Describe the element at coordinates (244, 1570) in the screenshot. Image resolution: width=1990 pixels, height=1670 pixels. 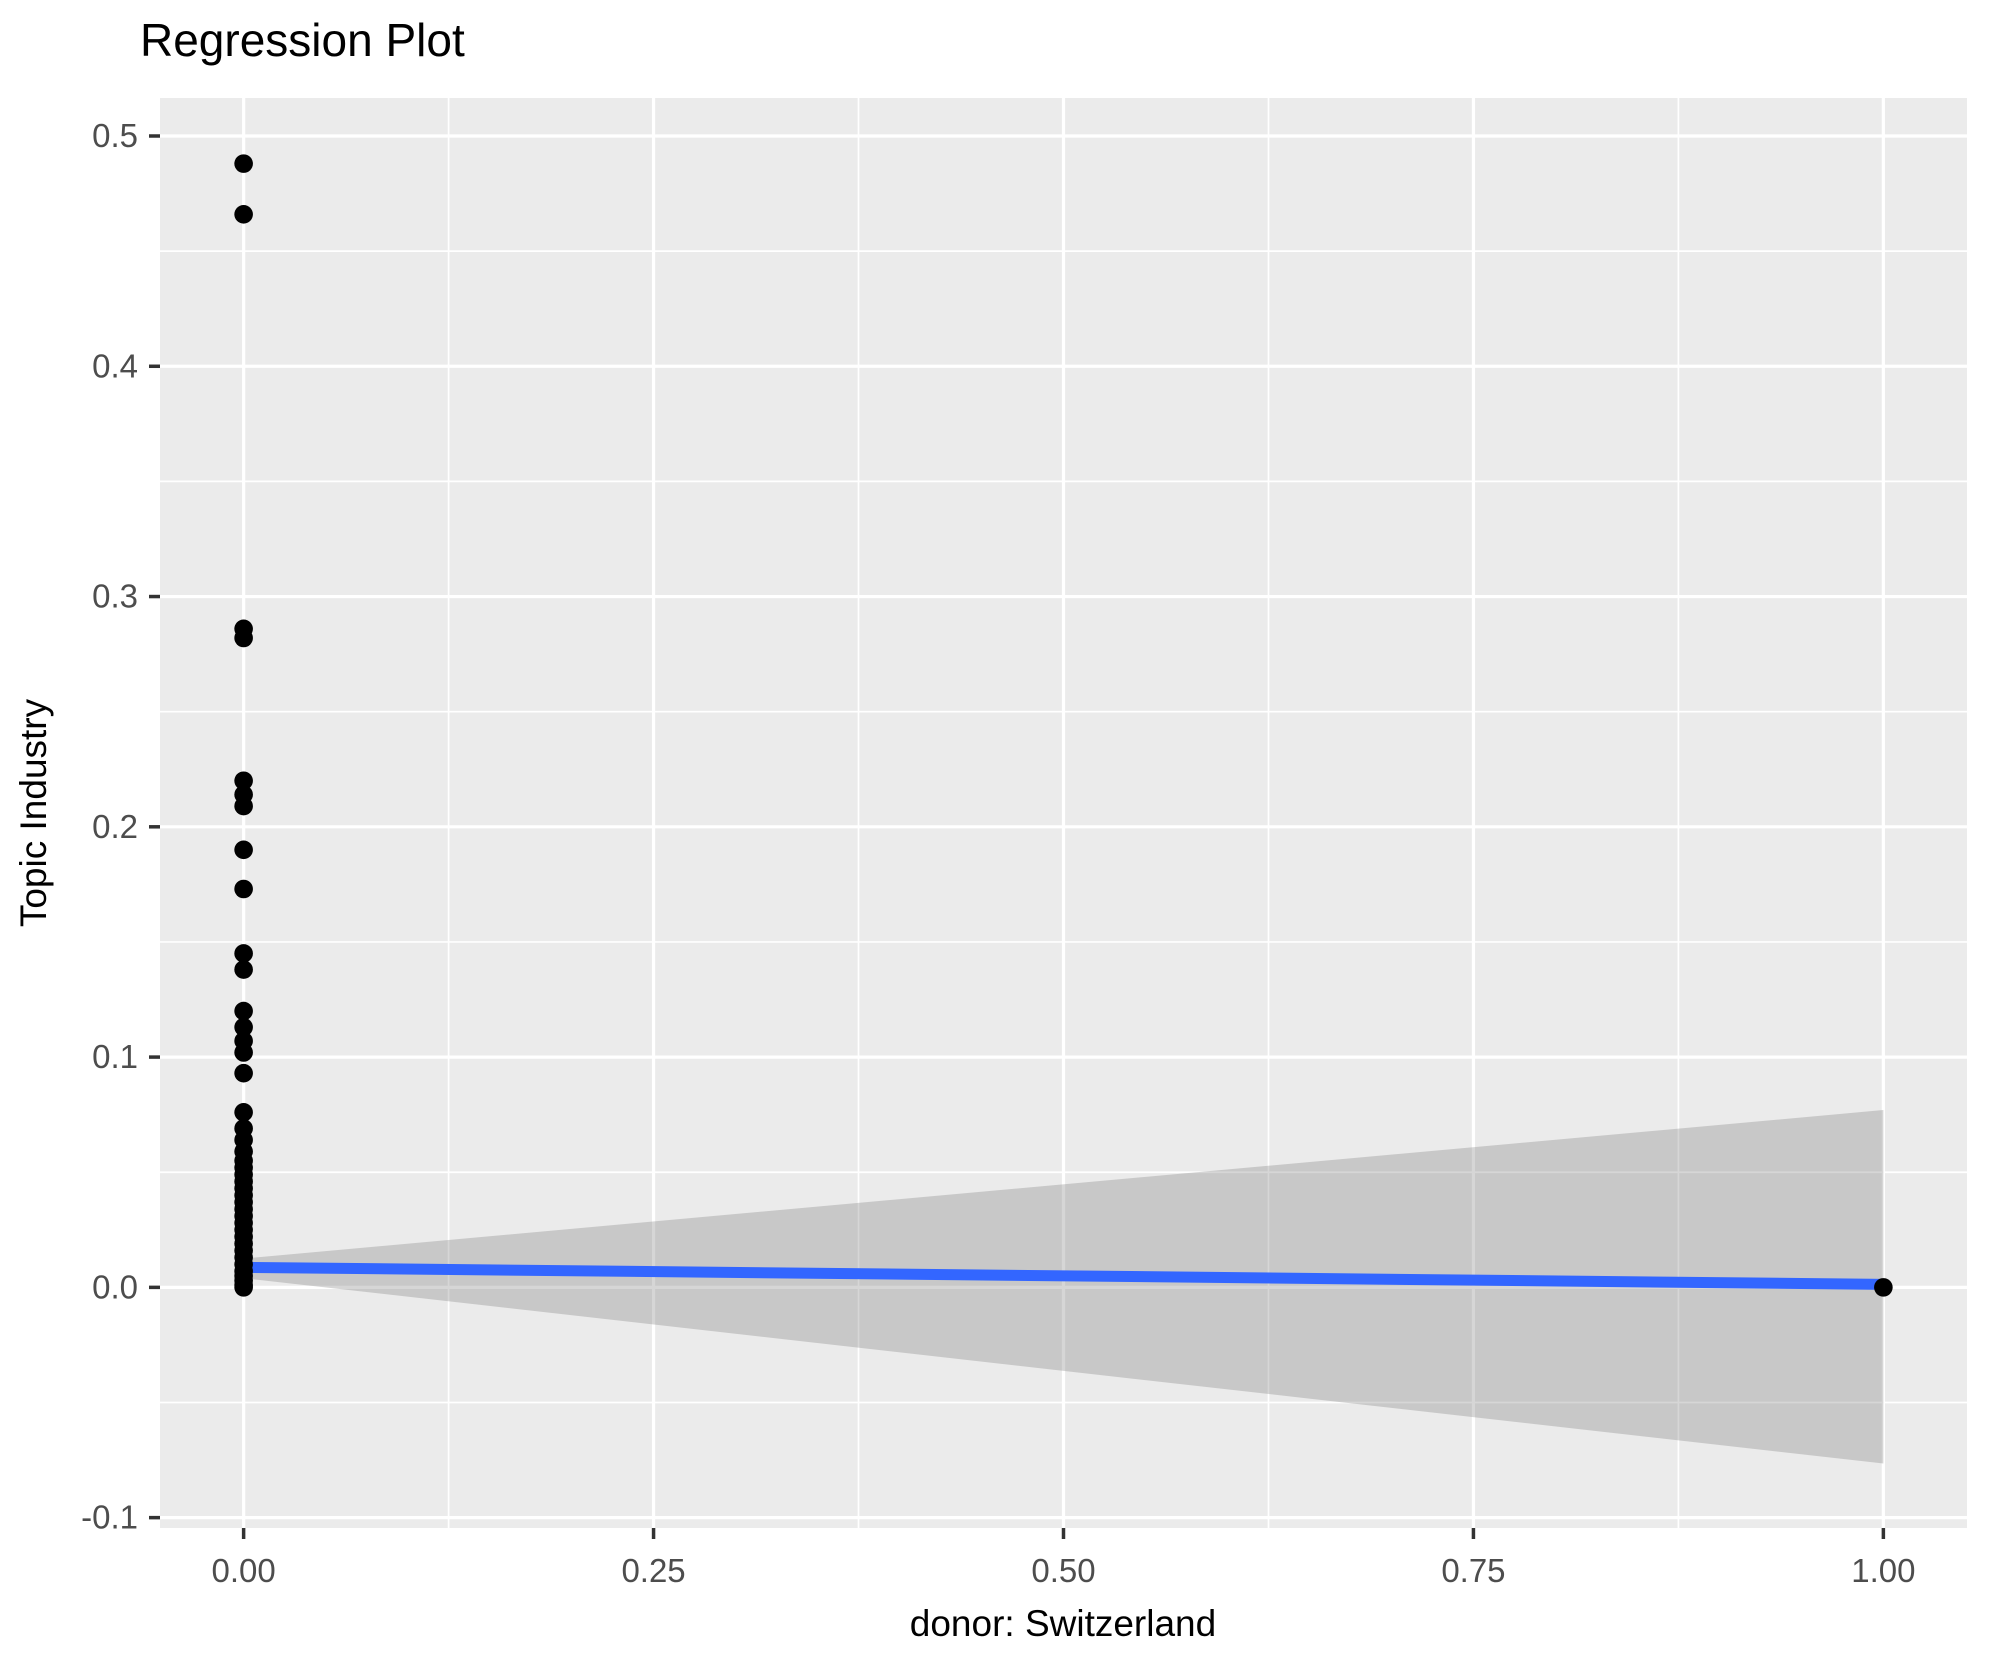
I see `x-tick-label: 0.00` at that location.